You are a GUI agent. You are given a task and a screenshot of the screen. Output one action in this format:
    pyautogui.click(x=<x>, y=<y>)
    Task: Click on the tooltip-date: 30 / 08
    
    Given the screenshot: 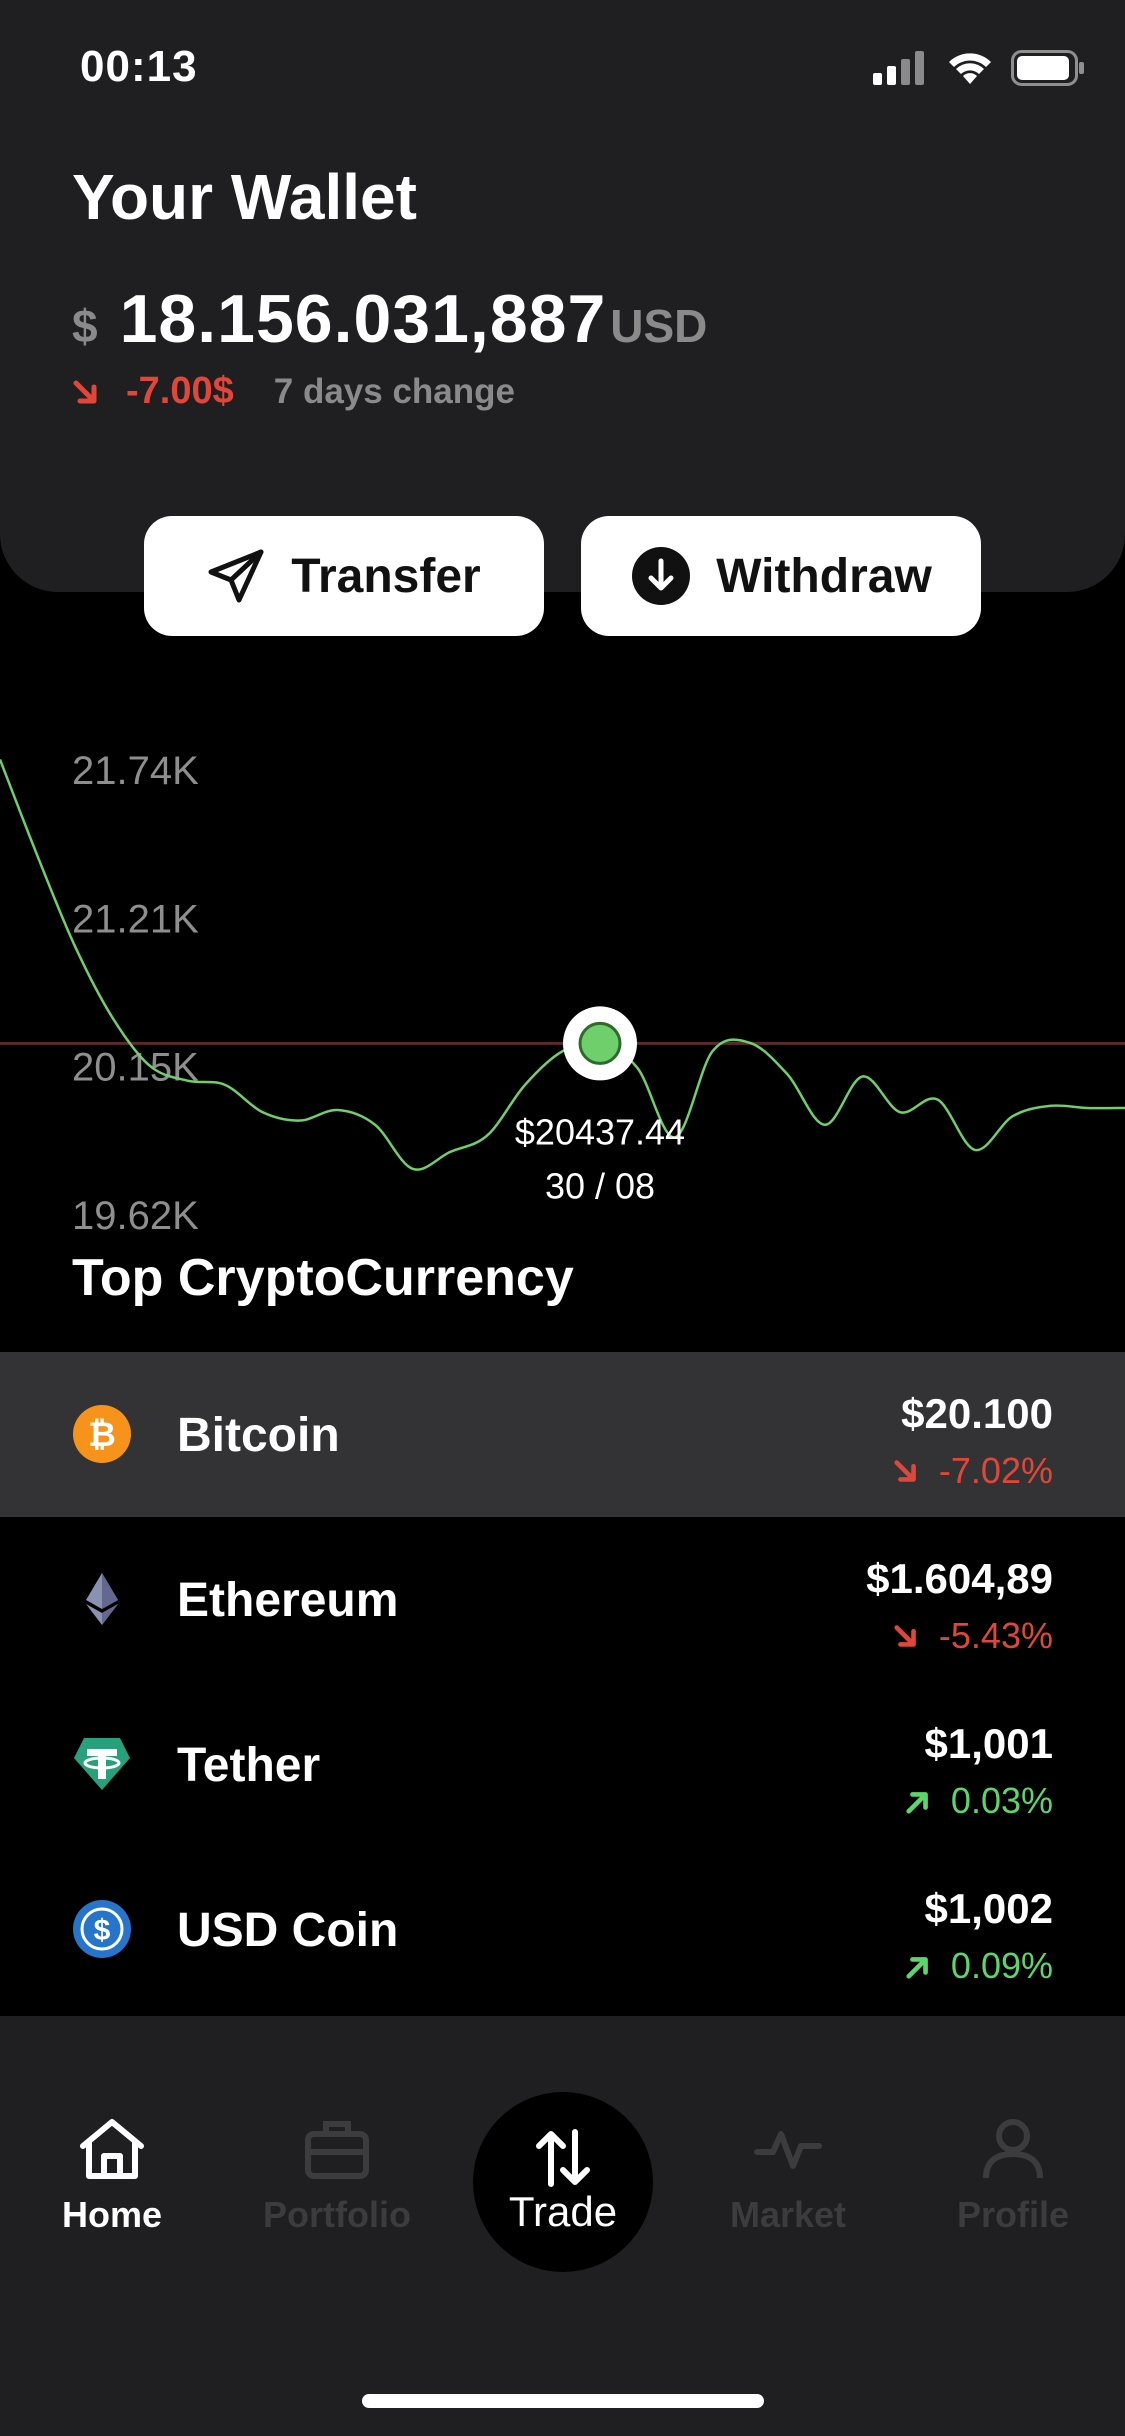 What is the action you would take?
    pyautogui.click(x=600, y=1185)
    